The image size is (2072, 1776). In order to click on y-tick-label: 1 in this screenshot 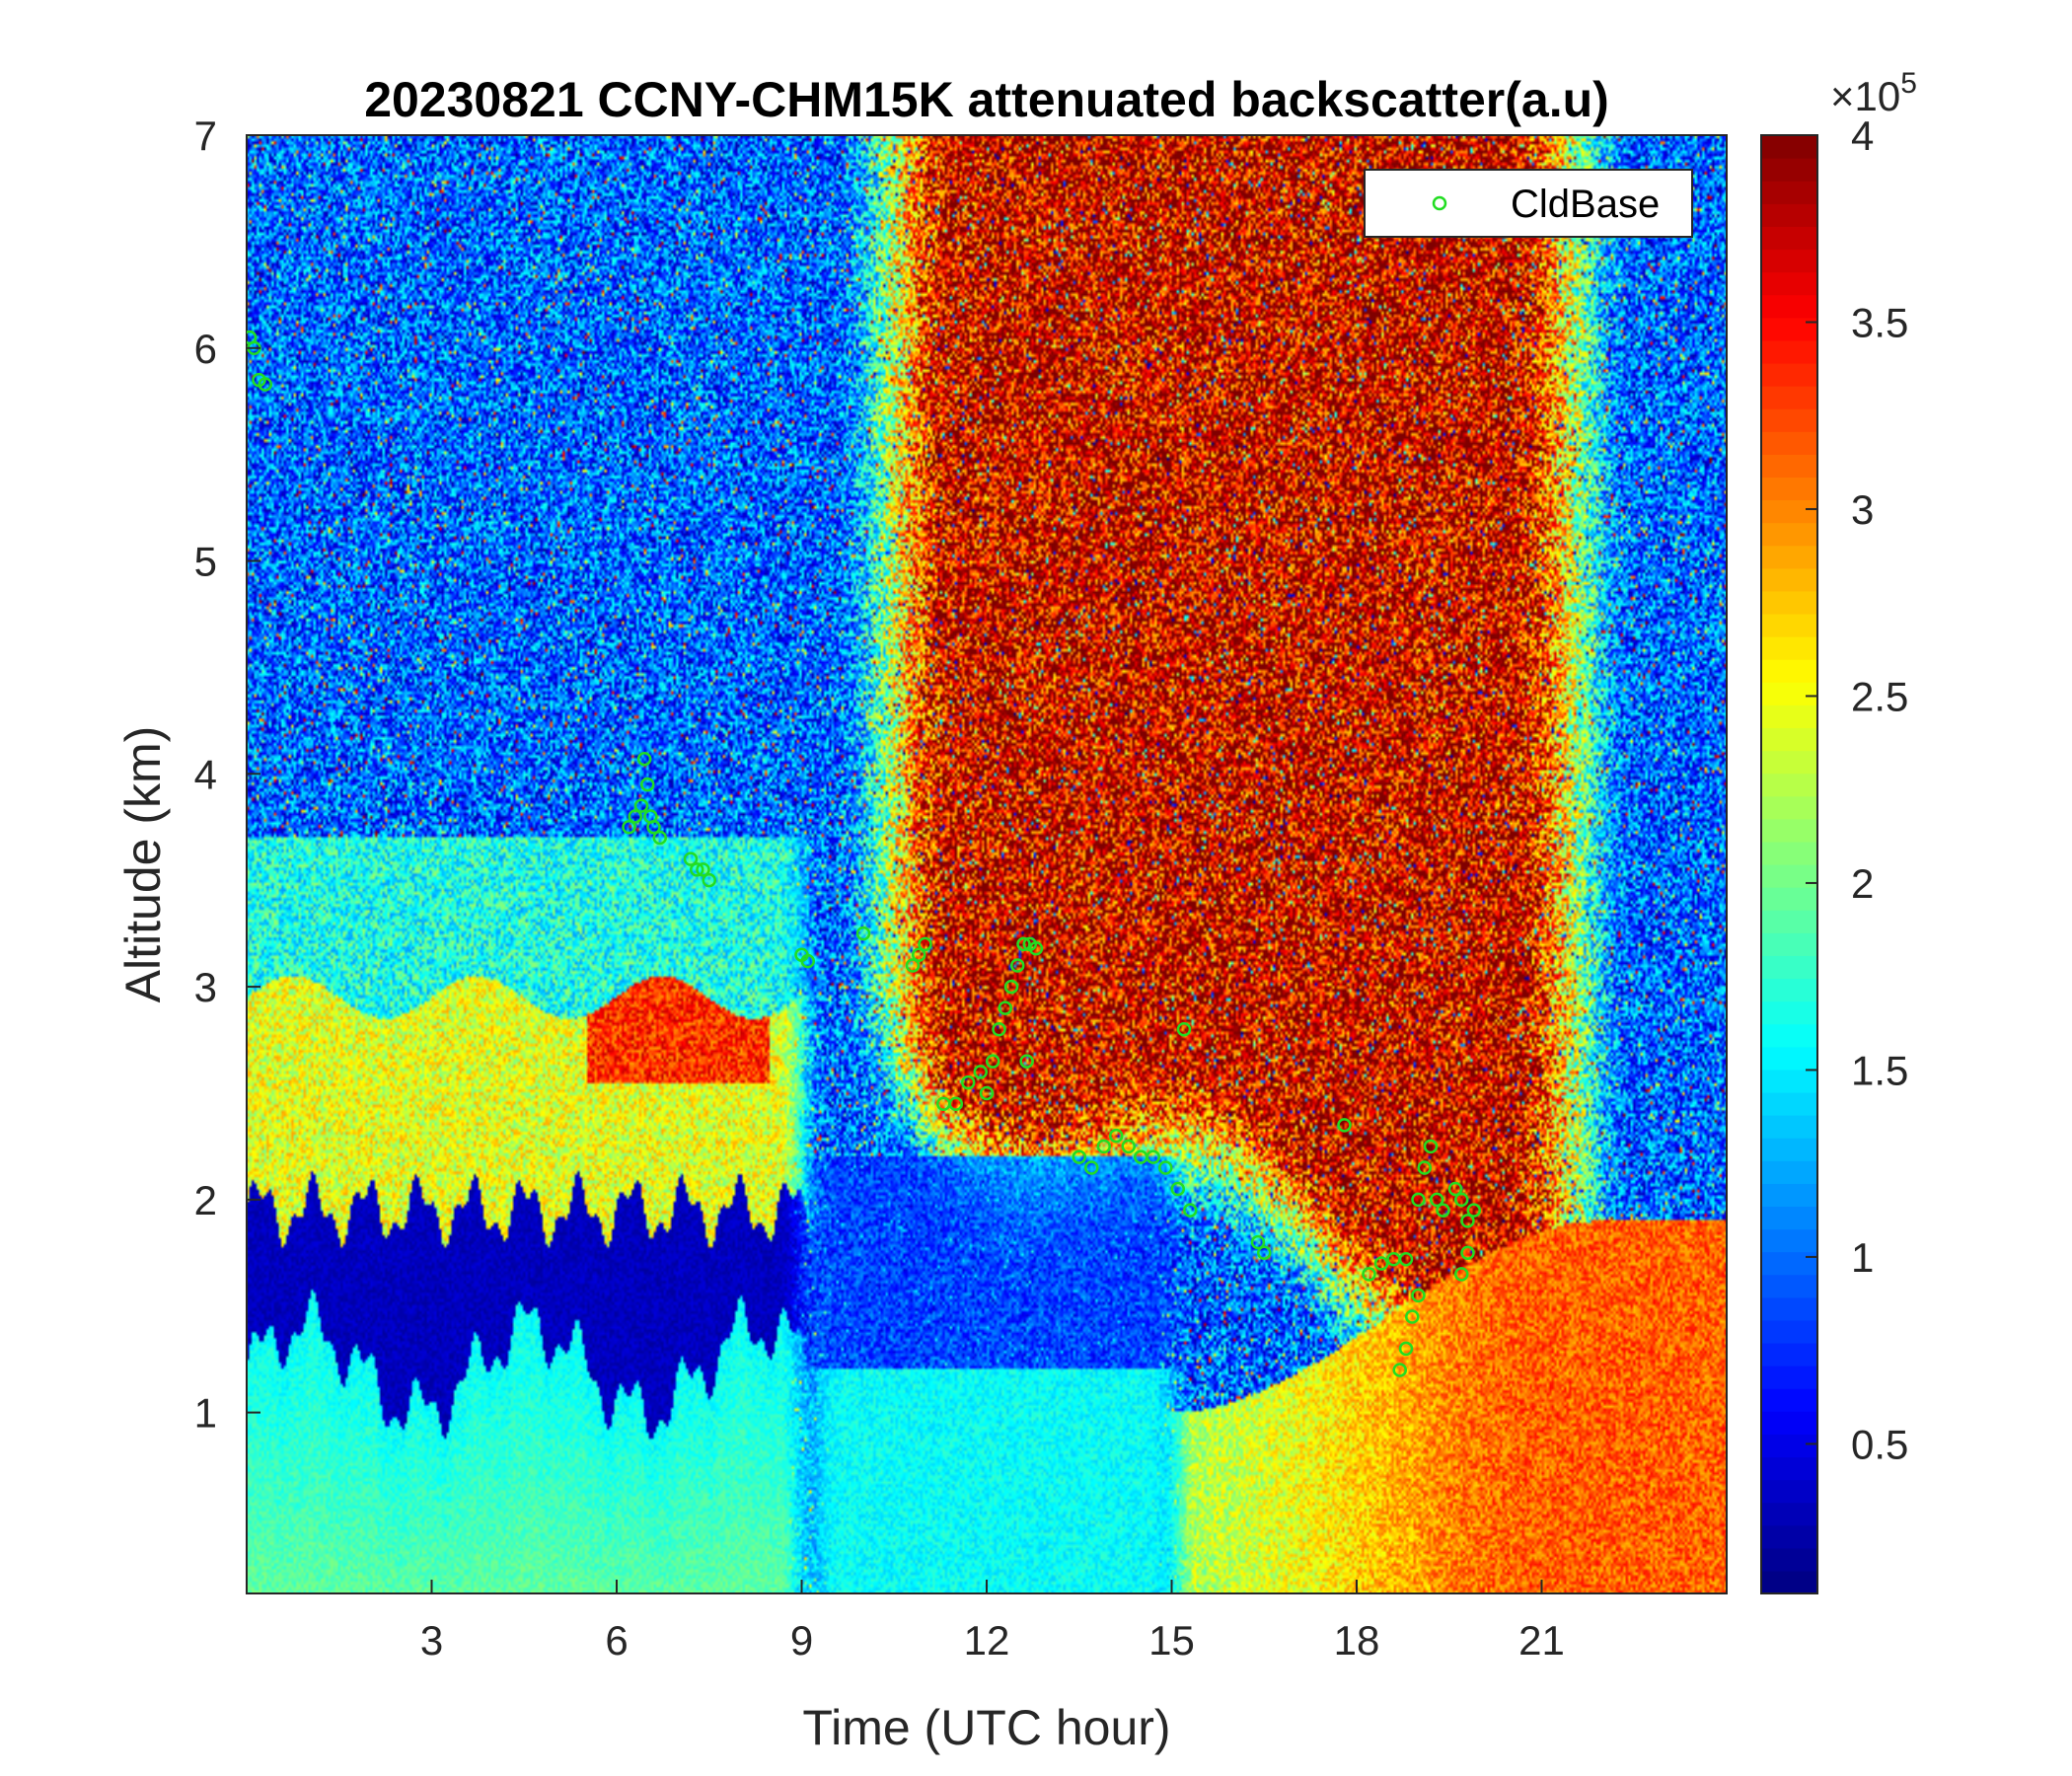, I will do `click(205, 1414)`.